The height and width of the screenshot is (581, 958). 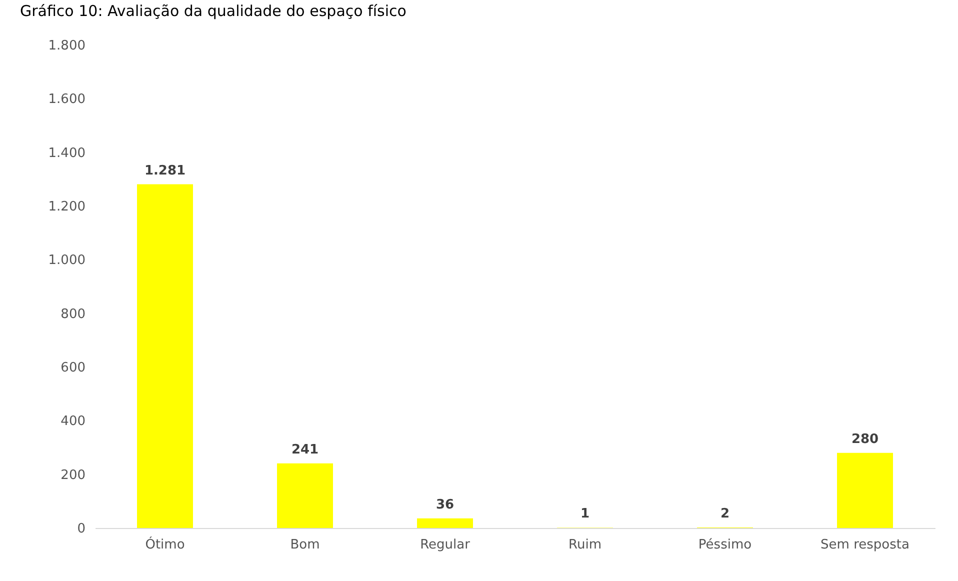 What do you see at coordinates (67, 46) in the screenshot?
I see `y-tick-label: 1.800` at bounding box center [67, 46].